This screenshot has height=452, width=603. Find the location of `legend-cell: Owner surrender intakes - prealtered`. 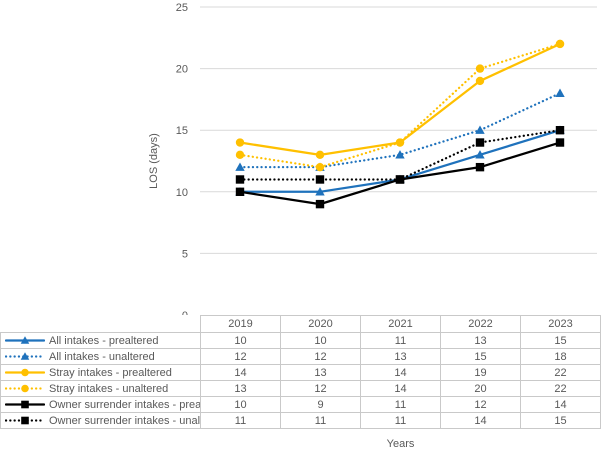

legend-cell: Owner surrender intakes - prealtered is located at coordinates (100, 404).